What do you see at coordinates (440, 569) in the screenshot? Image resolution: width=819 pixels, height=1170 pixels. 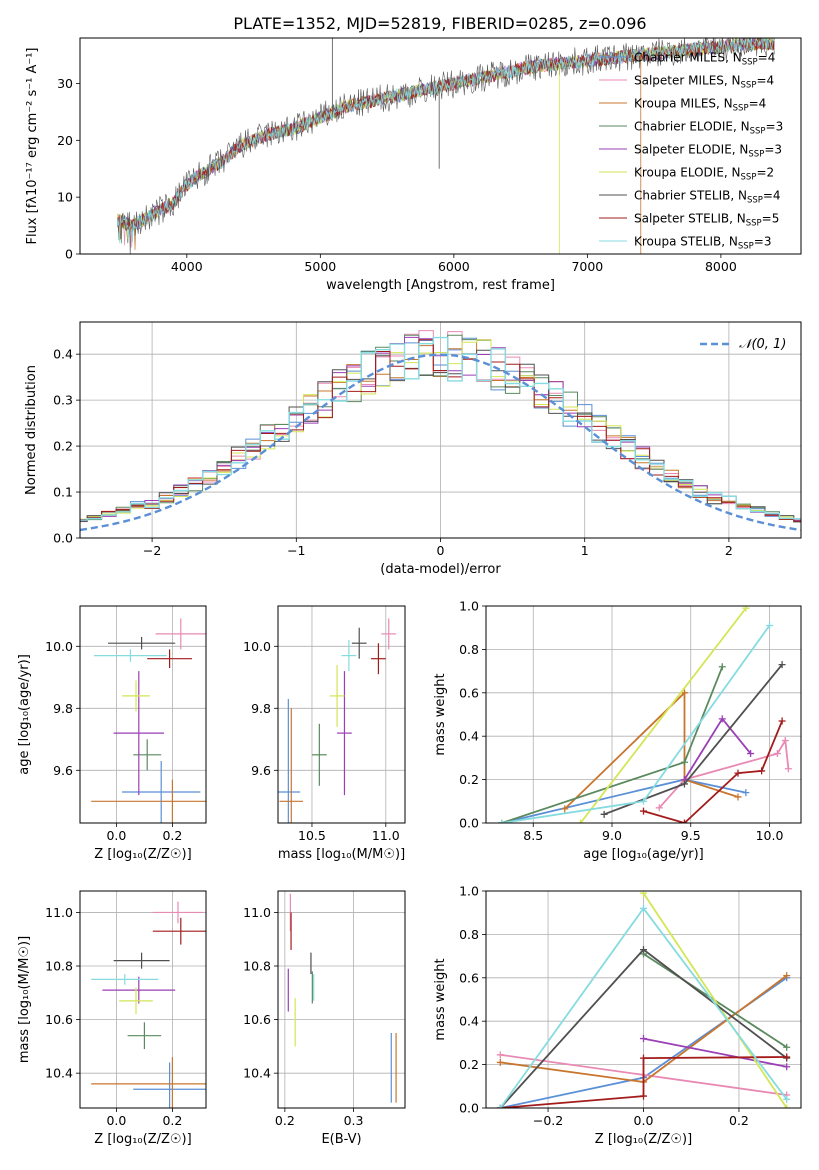 I see `x-axis-label: (data-model)/error` at bounding box center [440, 569].